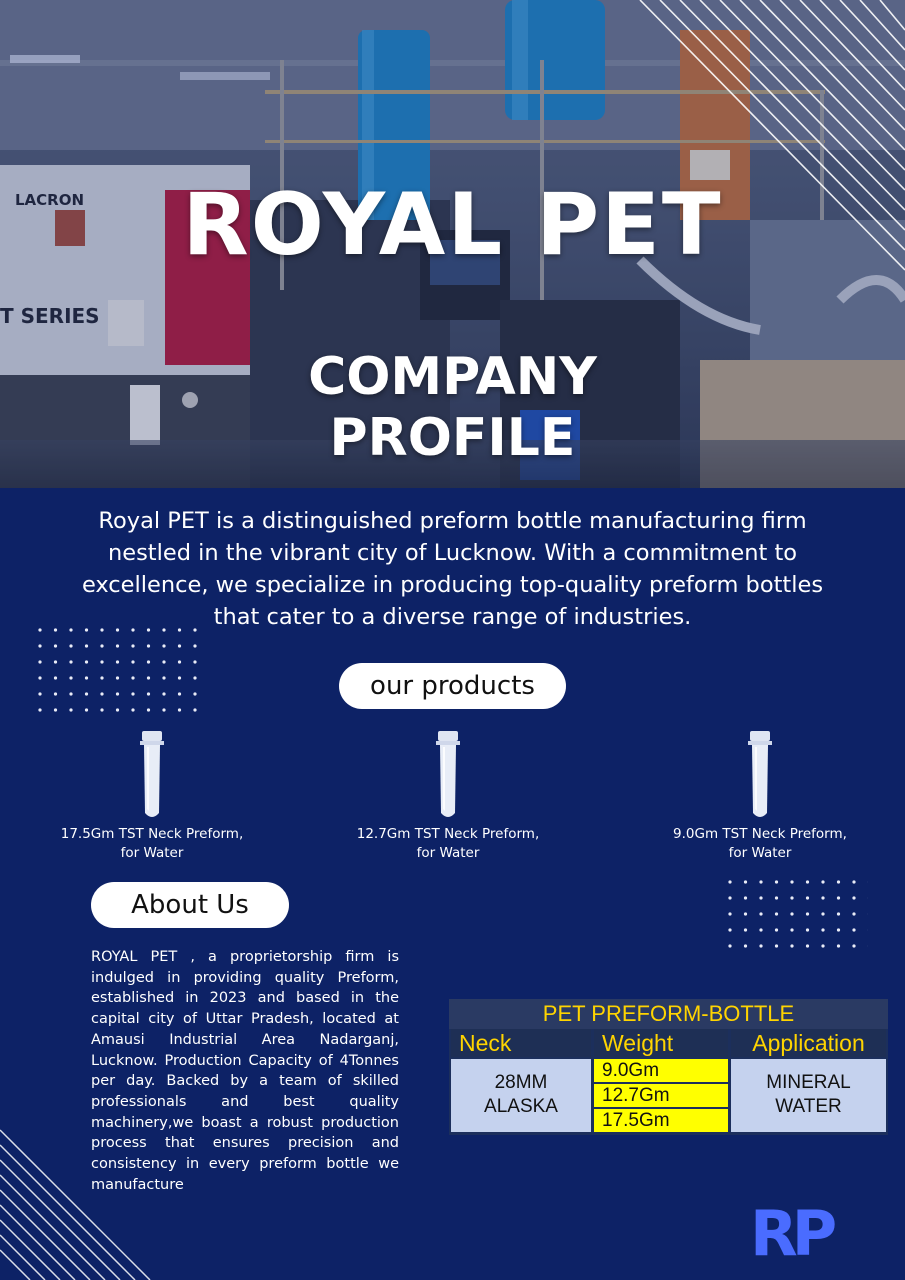 This screenshot has height=1280, width=905. I want to click on product-card: 17.5Gm TST Neck Preform, for Water, so click(152, 796).